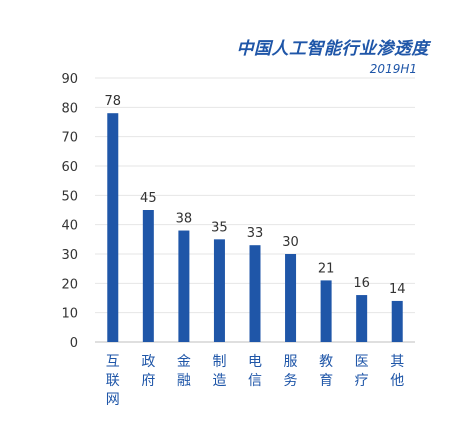 Image resolution: width=471 pixels, height=440 pixels. Describe the element at coordinates (219, 227) in the screenshot. I see `data-label: 35` at that location.